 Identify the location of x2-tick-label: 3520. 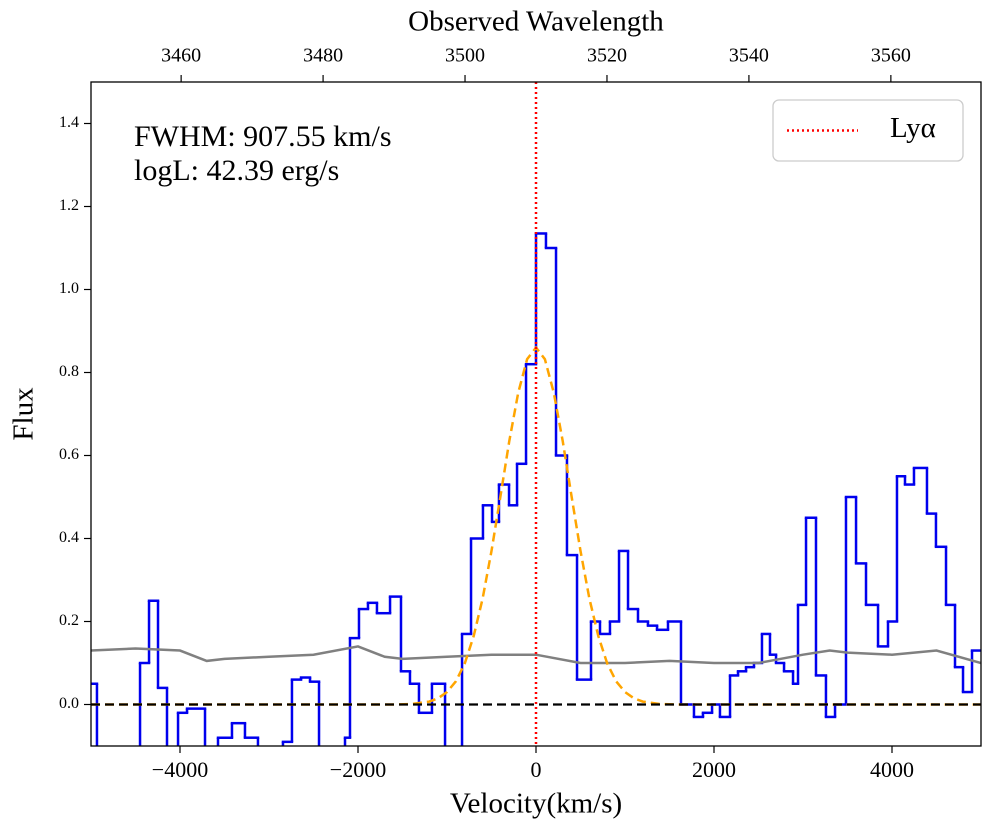
(607, 56).